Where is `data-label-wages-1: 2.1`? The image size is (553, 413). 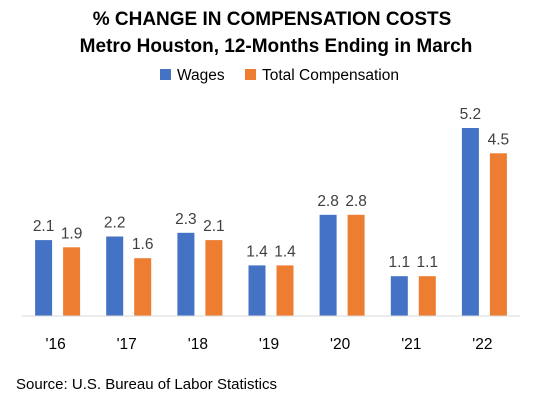 data-label-wages-1: 2.1 is located at coordinates (44, 226).